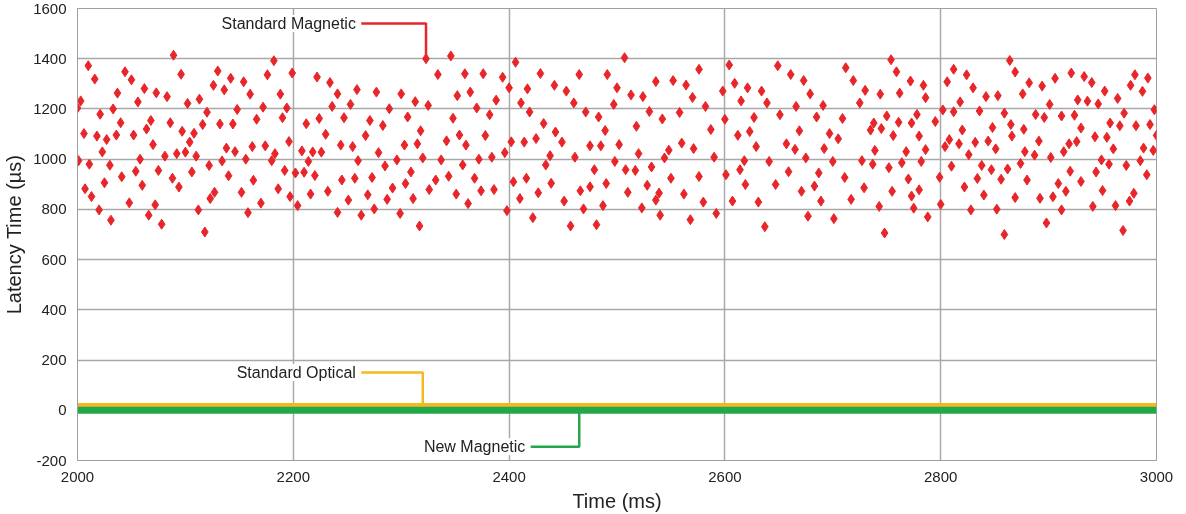 This screenshot has height=514, width=1186. What do you see at coordinates (51, 460) in the screenshot?
I see `y-tick-label: -200` at bounding box center [51, 460].